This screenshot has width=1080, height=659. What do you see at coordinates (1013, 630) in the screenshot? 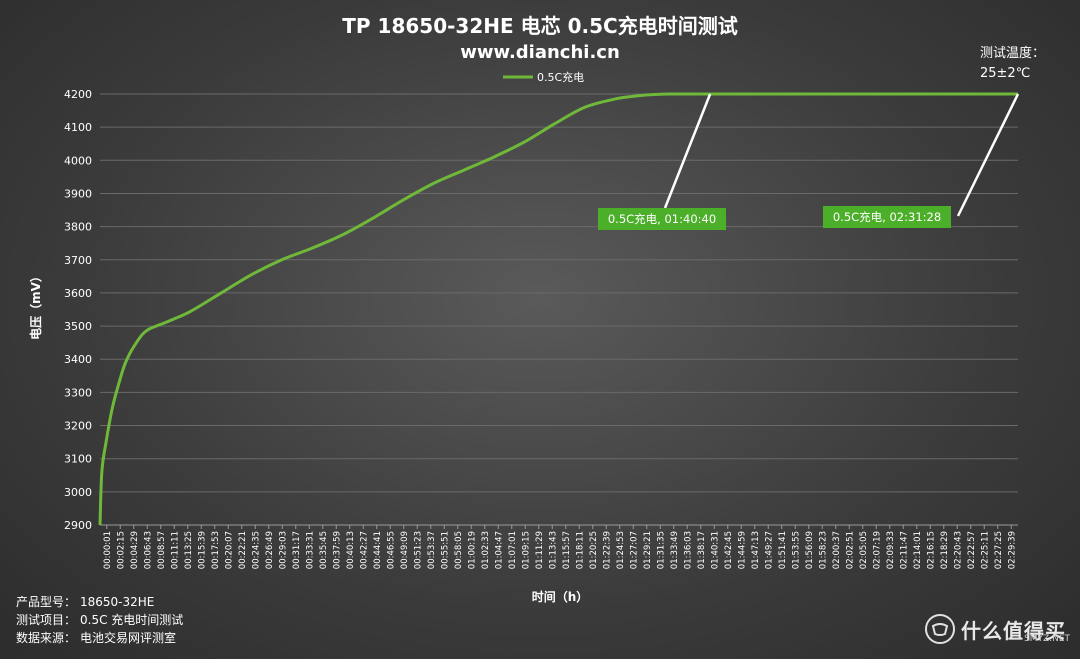
I see `watermark-text: 什么值得买` at bounding box center [1013, 630].